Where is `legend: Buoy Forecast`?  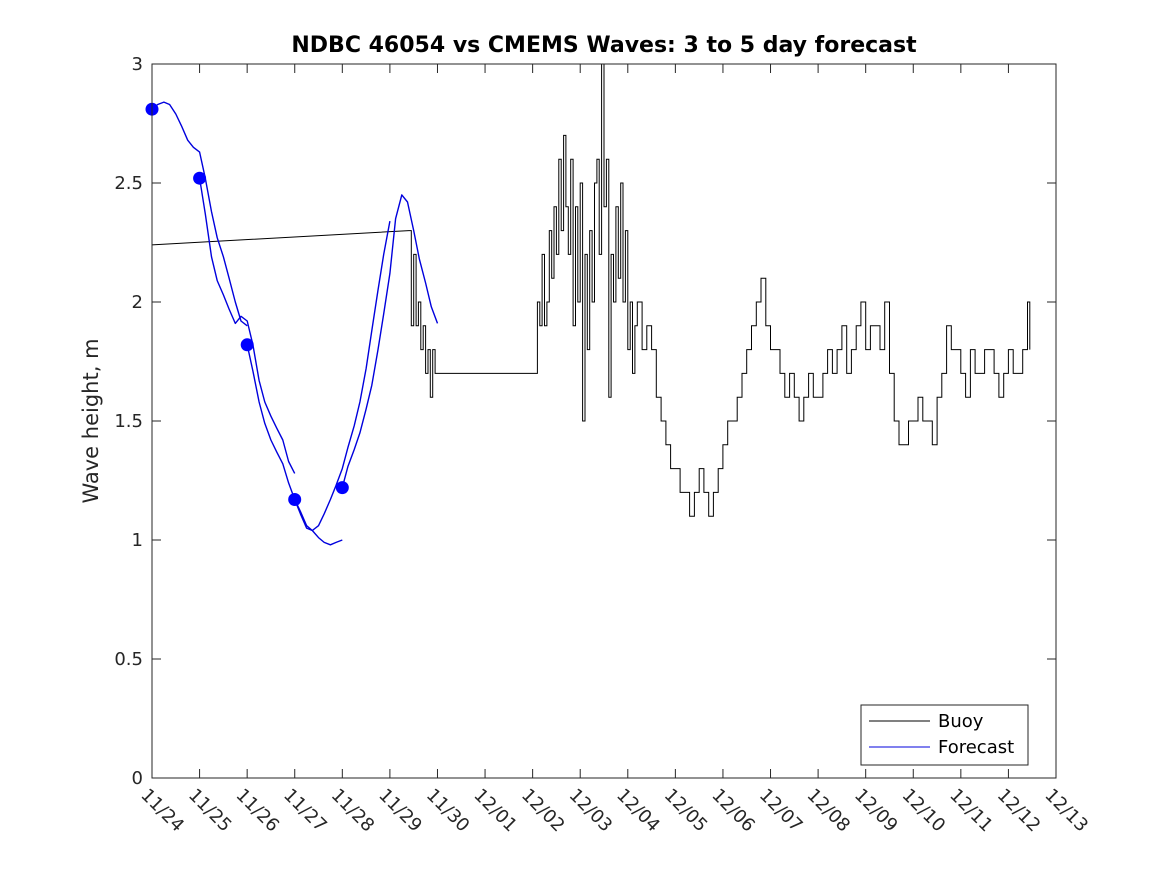
legend: Buoy Forecast is located at coordinates (944, 735).